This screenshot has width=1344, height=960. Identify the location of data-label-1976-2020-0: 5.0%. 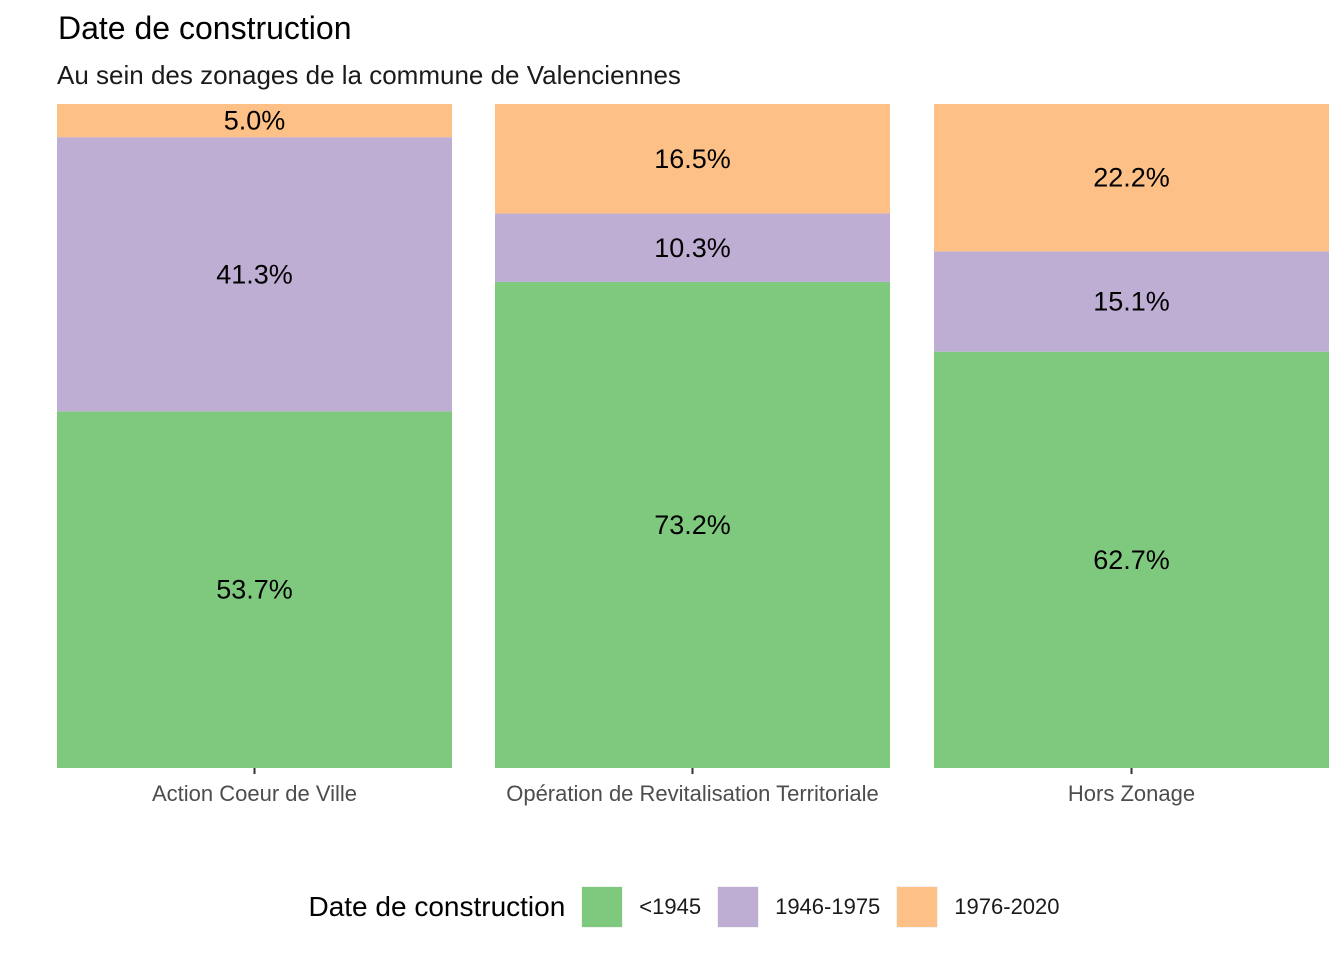
(255, 121).